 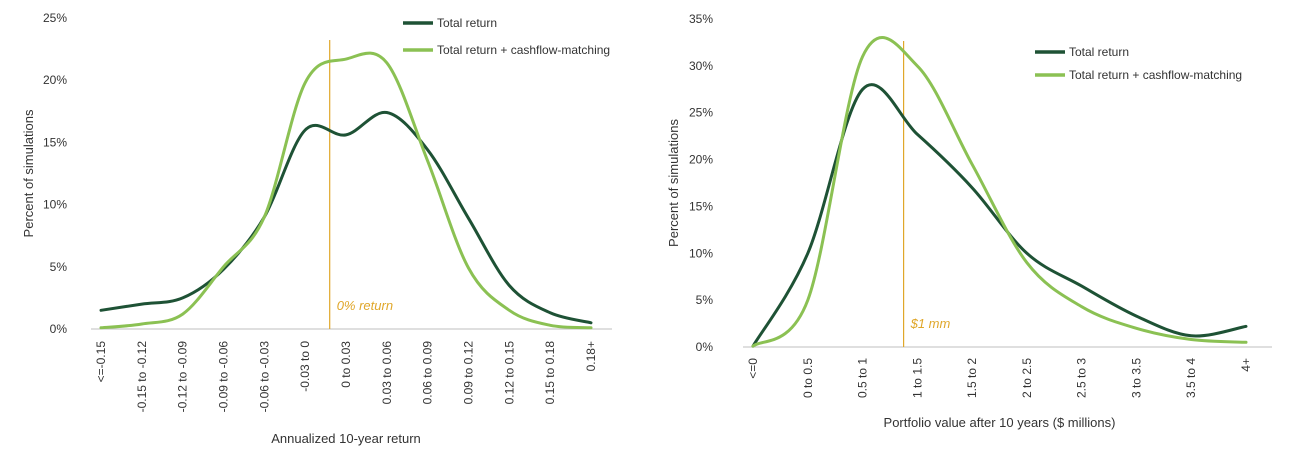 I want to click on x-tick-label: -0.15 to -0.12, so click(x=142, y=377).